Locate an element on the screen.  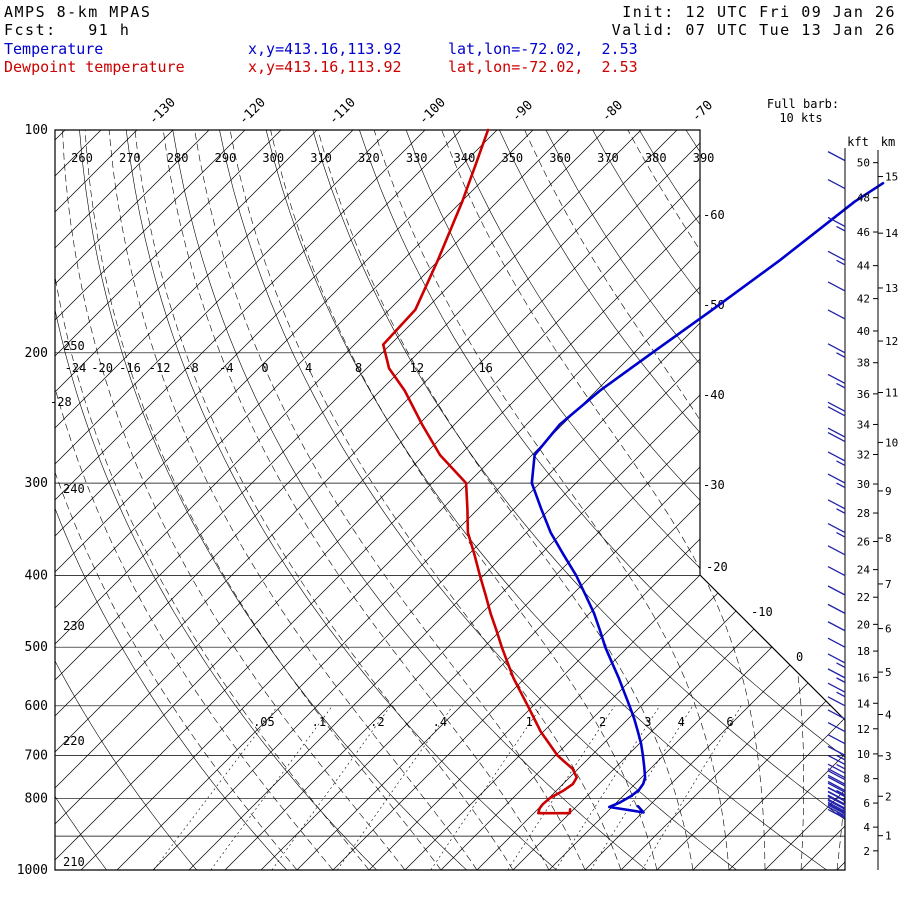
svg-text: 10 is located at coordinates (891, 442).